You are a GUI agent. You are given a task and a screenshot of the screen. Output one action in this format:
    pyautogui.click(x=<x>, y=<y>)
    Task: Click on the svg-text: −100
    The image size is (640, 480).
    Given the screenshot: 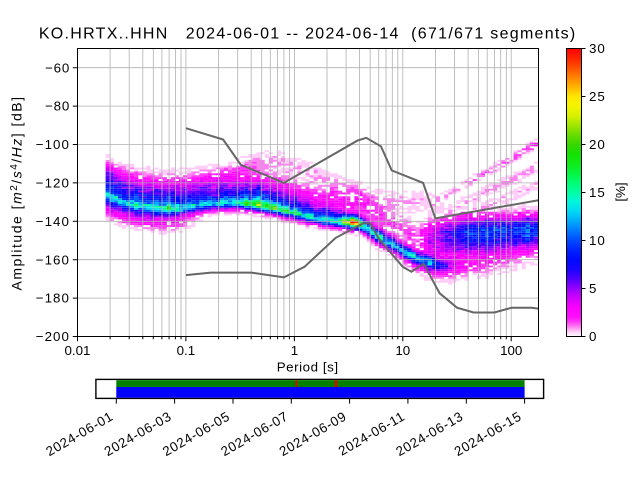 What is the action you would take?
    pyautogui.click(x=53, y=144)
    